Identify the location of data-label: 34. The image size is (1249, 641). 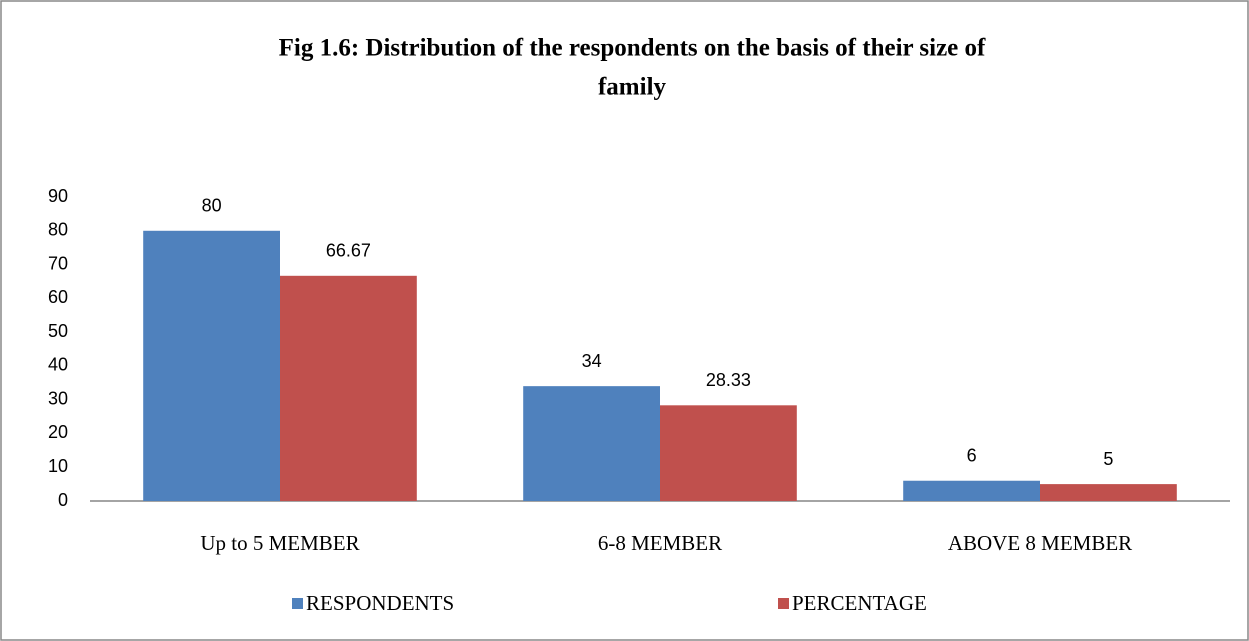
(592, 361).